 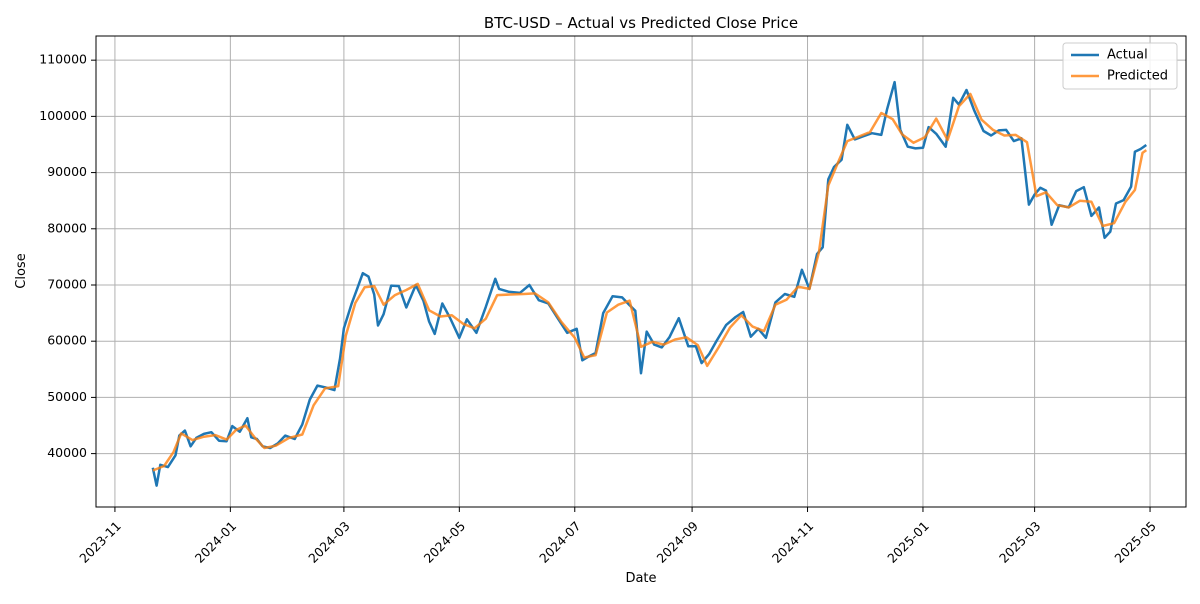 What do you see at coordinates (640, 578) in the screenshot?
I see `x-axis-label: Date` at bounding box center [640, 578].